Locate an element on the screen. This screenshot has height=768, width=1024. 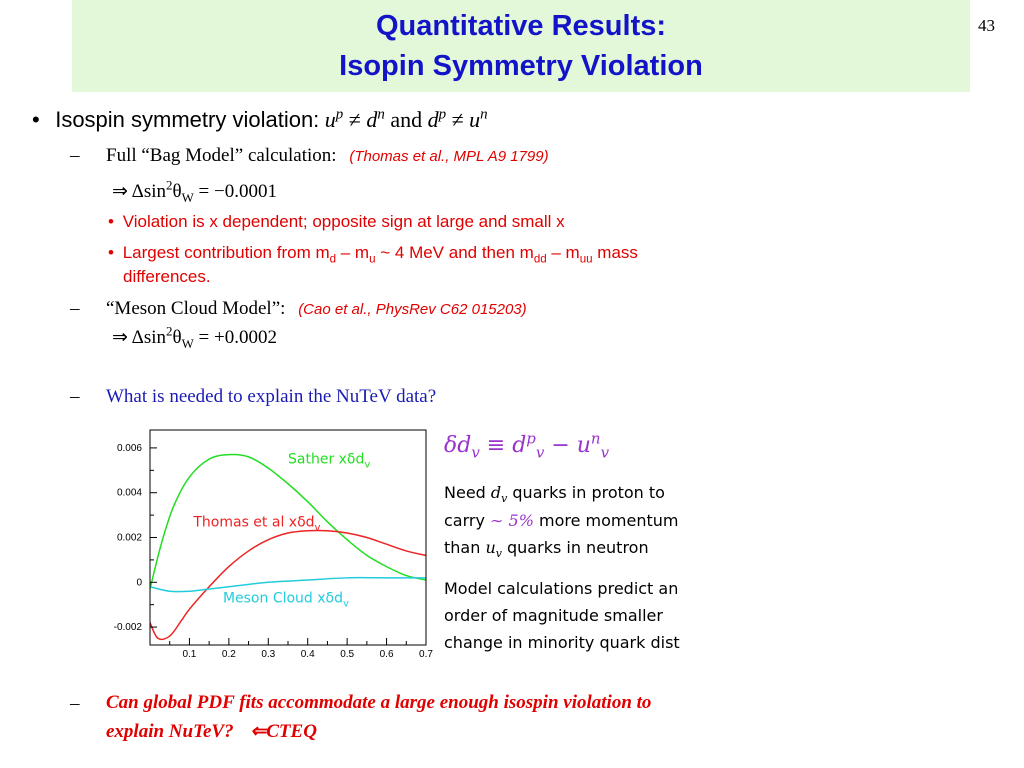
bag-model-label: Full “Bag Model” calculation: is located at coordinates (221, 155).